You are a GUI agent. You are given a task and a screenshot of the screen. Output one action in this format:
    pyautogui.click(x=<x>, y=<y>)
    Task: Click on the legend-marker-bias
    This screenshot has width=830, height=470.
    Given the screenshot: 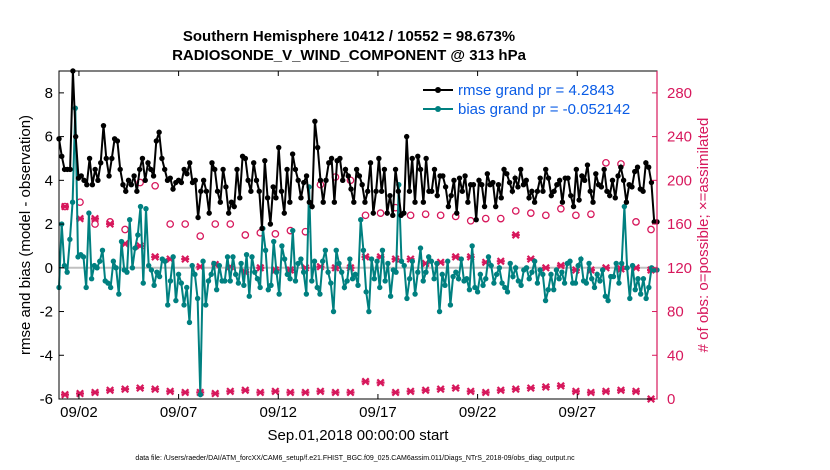 What is the action you would take?
    pyautogui.click(x=438, y=109)
    